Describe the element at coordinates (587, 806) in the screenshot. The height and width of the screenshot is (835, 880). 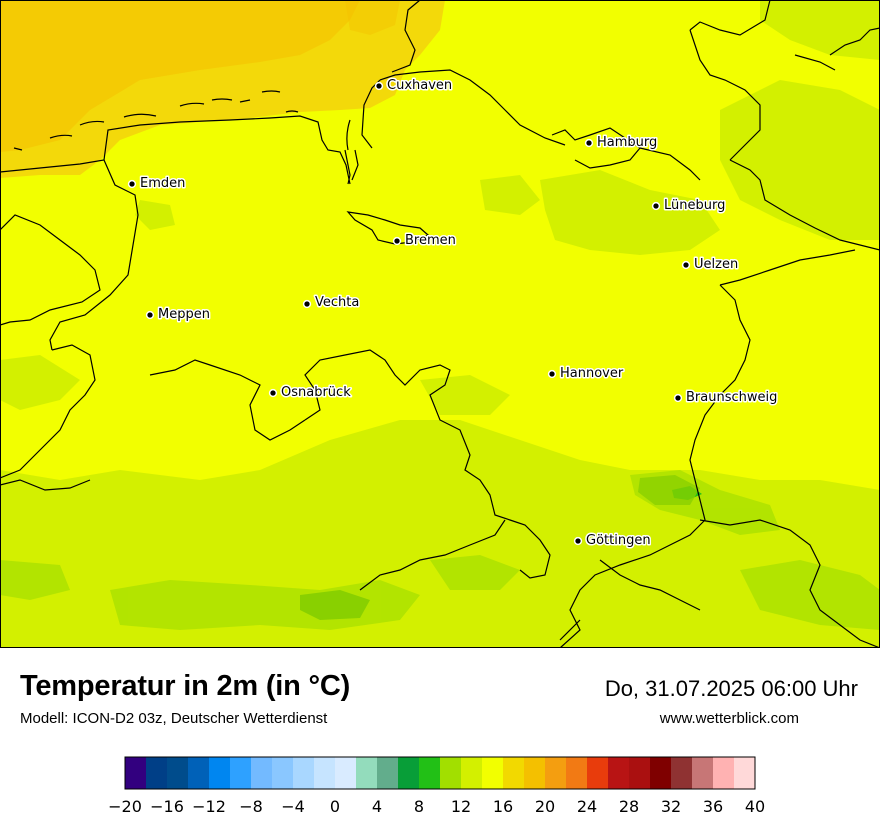
I see `legend-tick-label: 24` at that location.